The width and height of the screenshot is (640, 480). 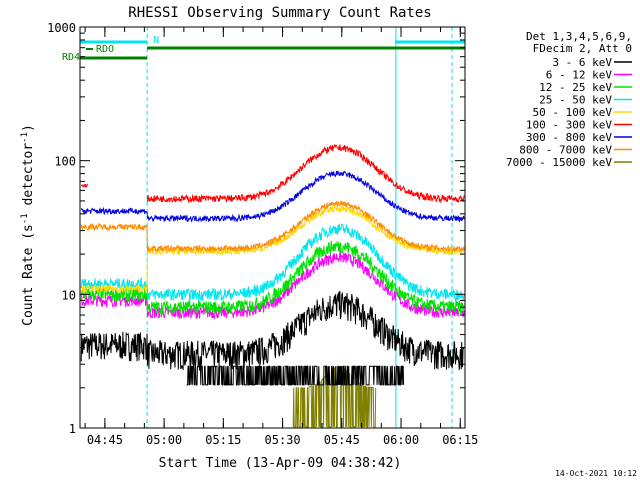 I want to click on x-tick-label: 06:15, so click(x=460, y=440).